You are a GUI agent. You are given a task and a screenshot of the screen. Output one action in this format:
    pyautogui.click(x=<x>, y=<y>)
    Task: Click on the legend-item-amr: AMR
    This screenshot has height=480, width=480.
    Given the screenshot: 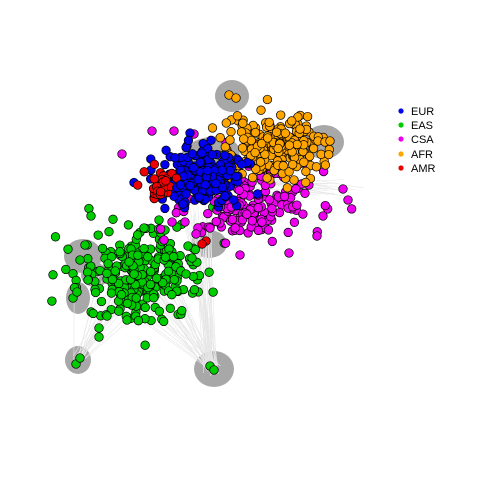 What is the action you would take?
    pyautogui.click(x=417, y=169)
    